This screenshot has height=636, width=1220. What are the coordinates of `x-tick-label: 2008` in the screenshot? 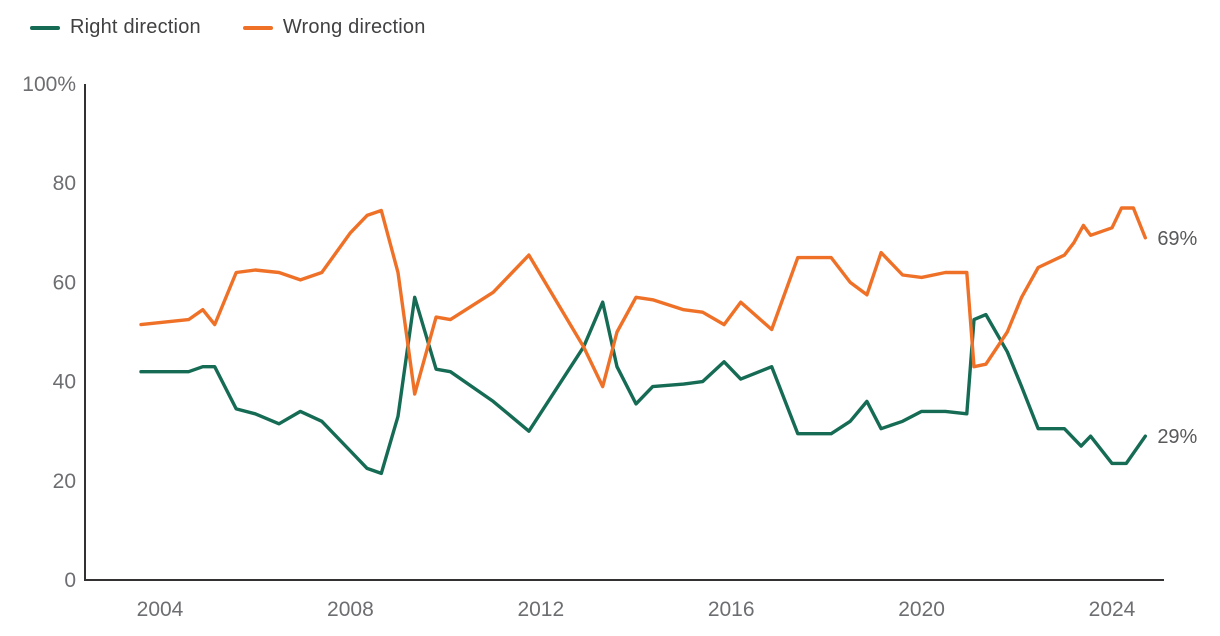 It's located at (350, 609).